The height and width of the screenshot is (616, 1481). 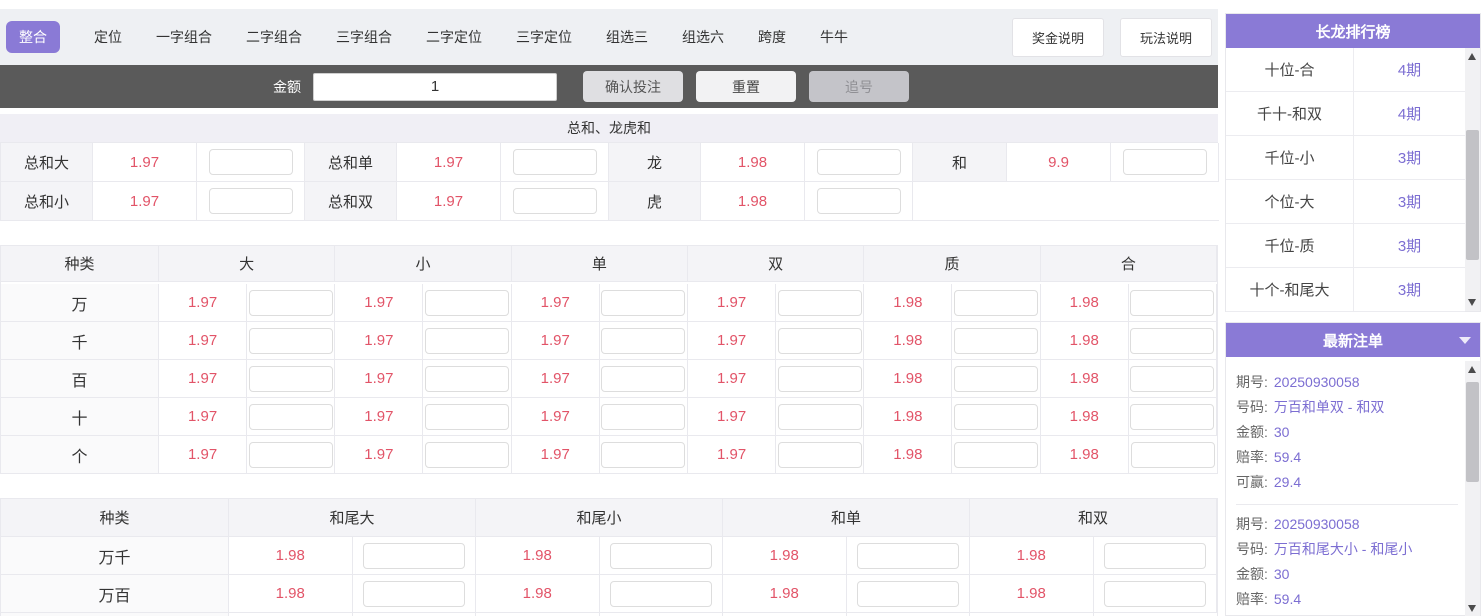 I want to click on reset-button: 重置, so click(x=746, y=86).